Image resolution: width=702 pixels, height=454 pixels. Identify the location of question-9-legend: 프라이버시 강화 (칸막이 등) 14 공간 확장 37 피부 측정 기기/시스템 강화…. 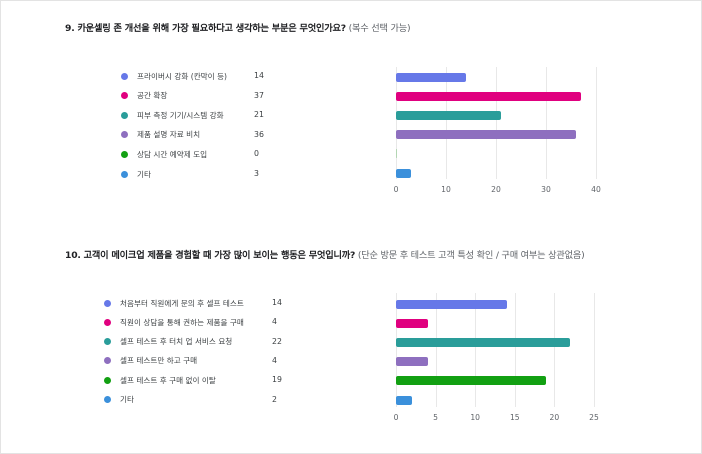
(221, 129).